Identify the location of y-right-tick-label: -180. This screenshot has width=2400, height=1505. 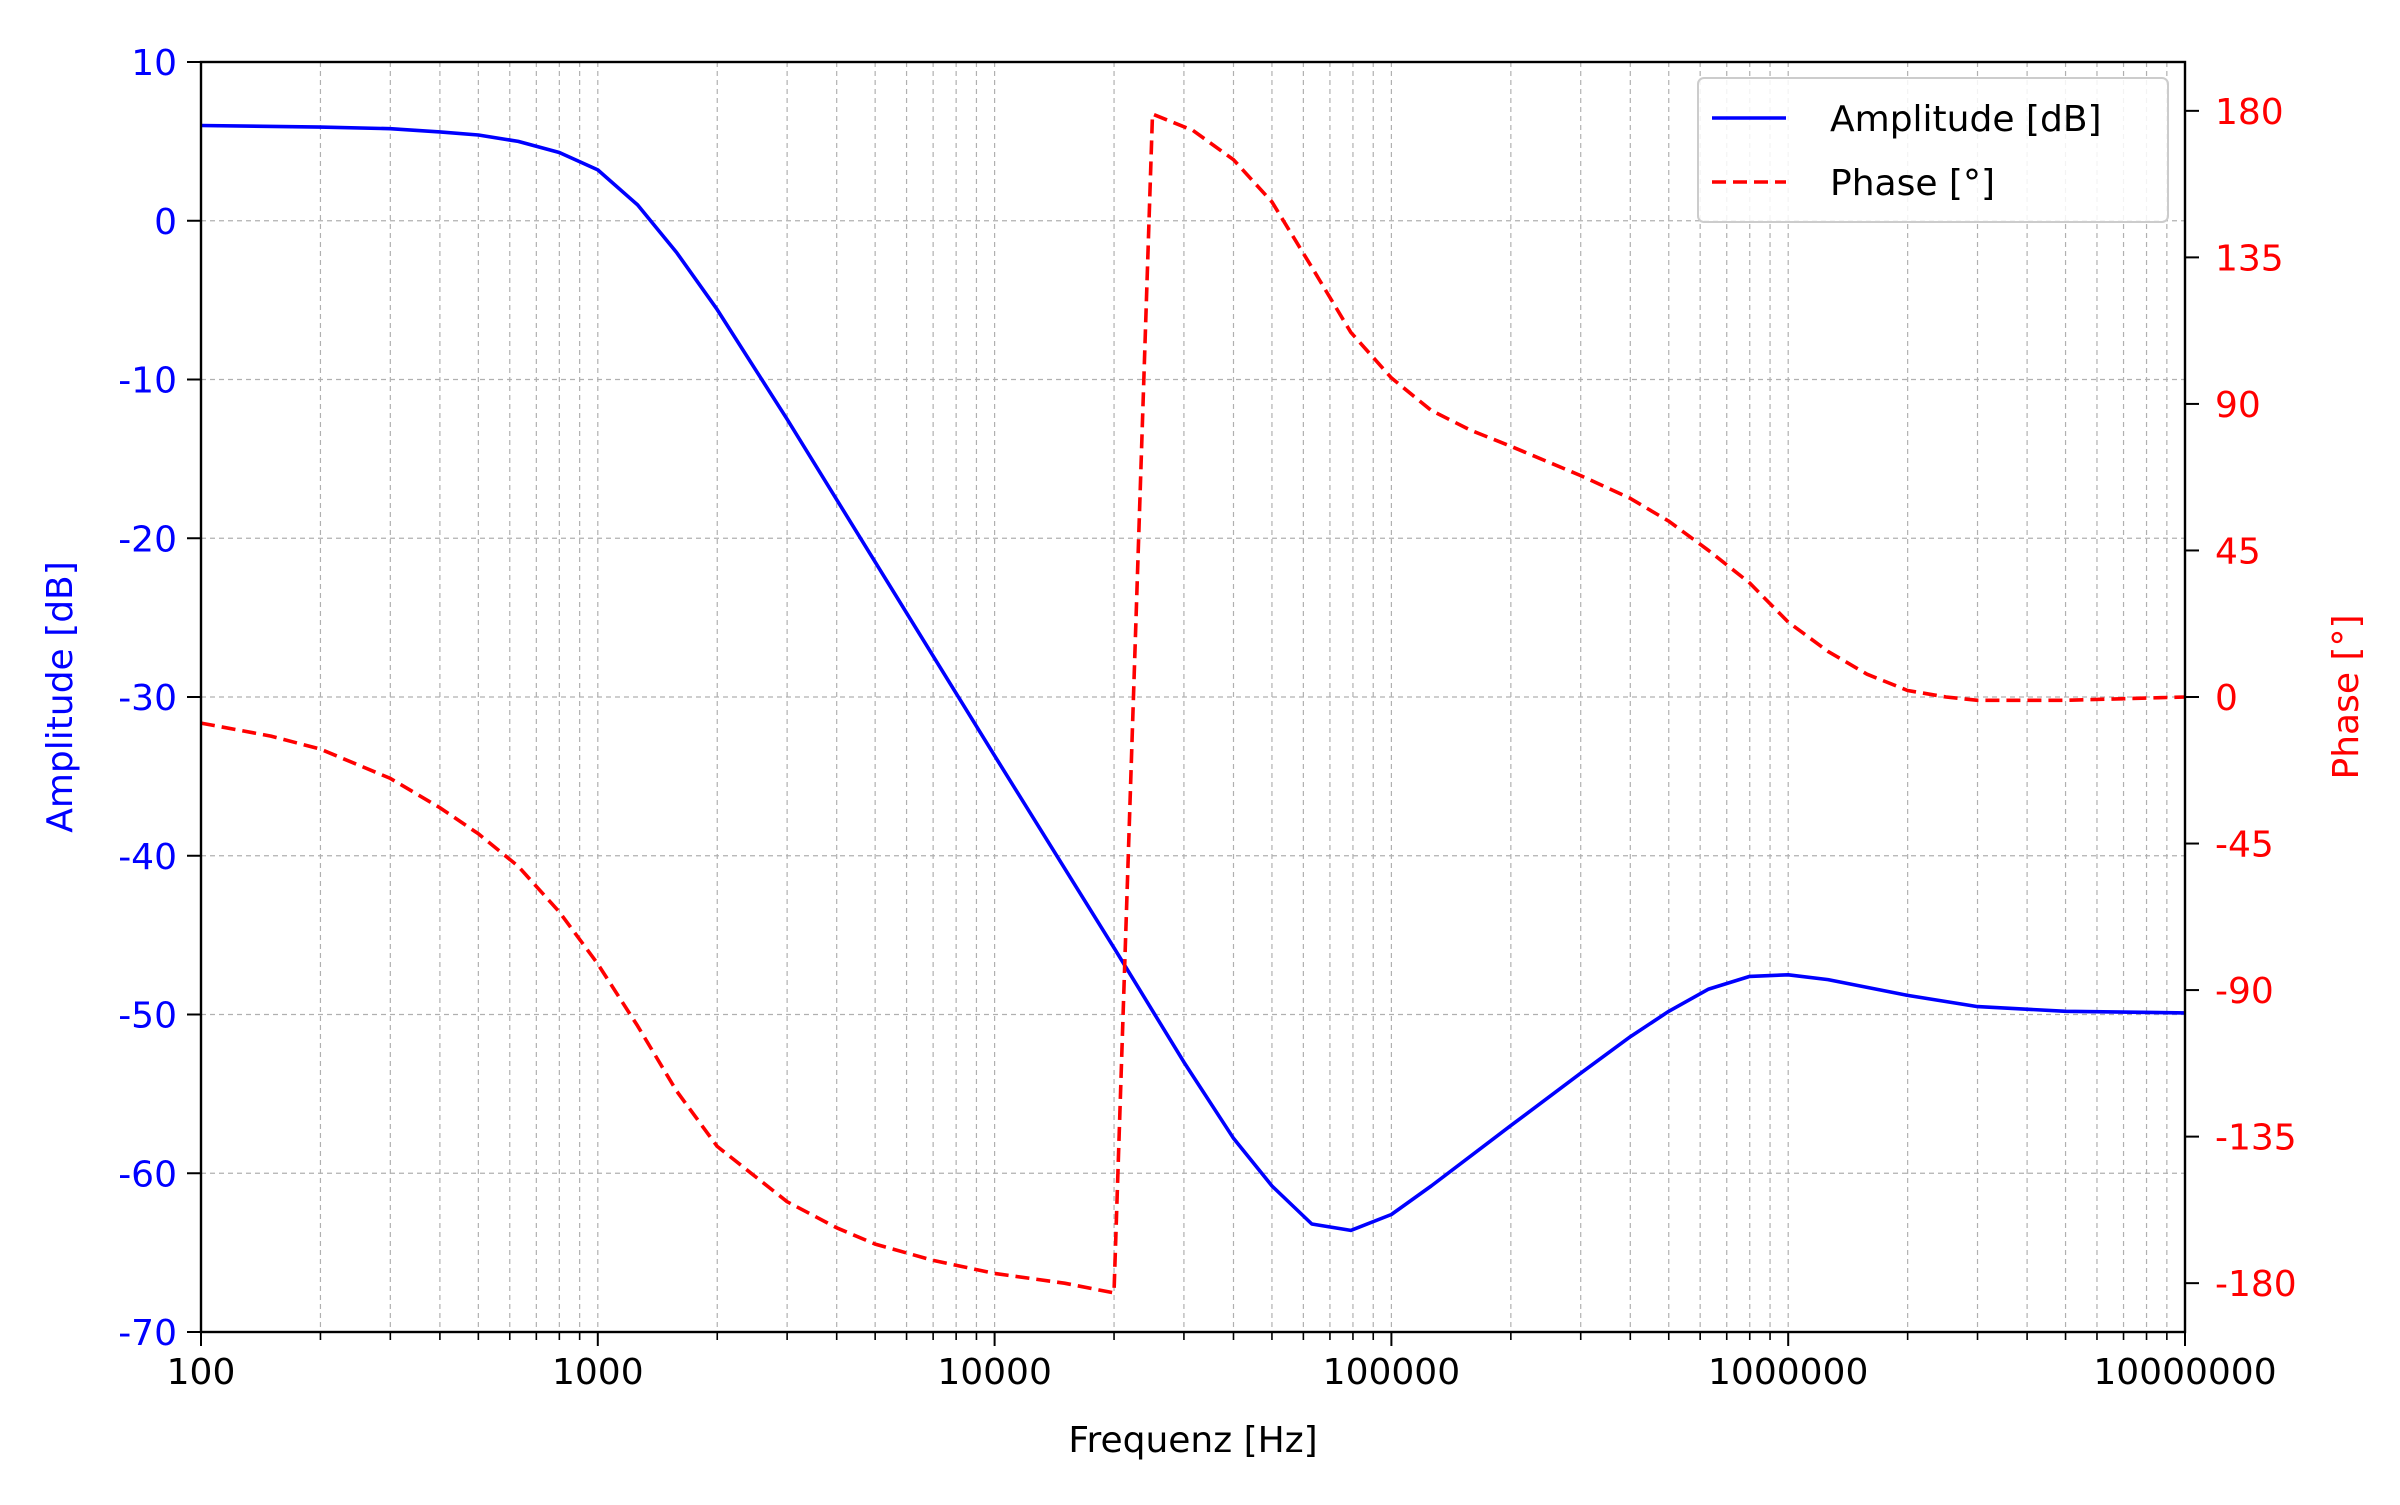
(2256, 1284).